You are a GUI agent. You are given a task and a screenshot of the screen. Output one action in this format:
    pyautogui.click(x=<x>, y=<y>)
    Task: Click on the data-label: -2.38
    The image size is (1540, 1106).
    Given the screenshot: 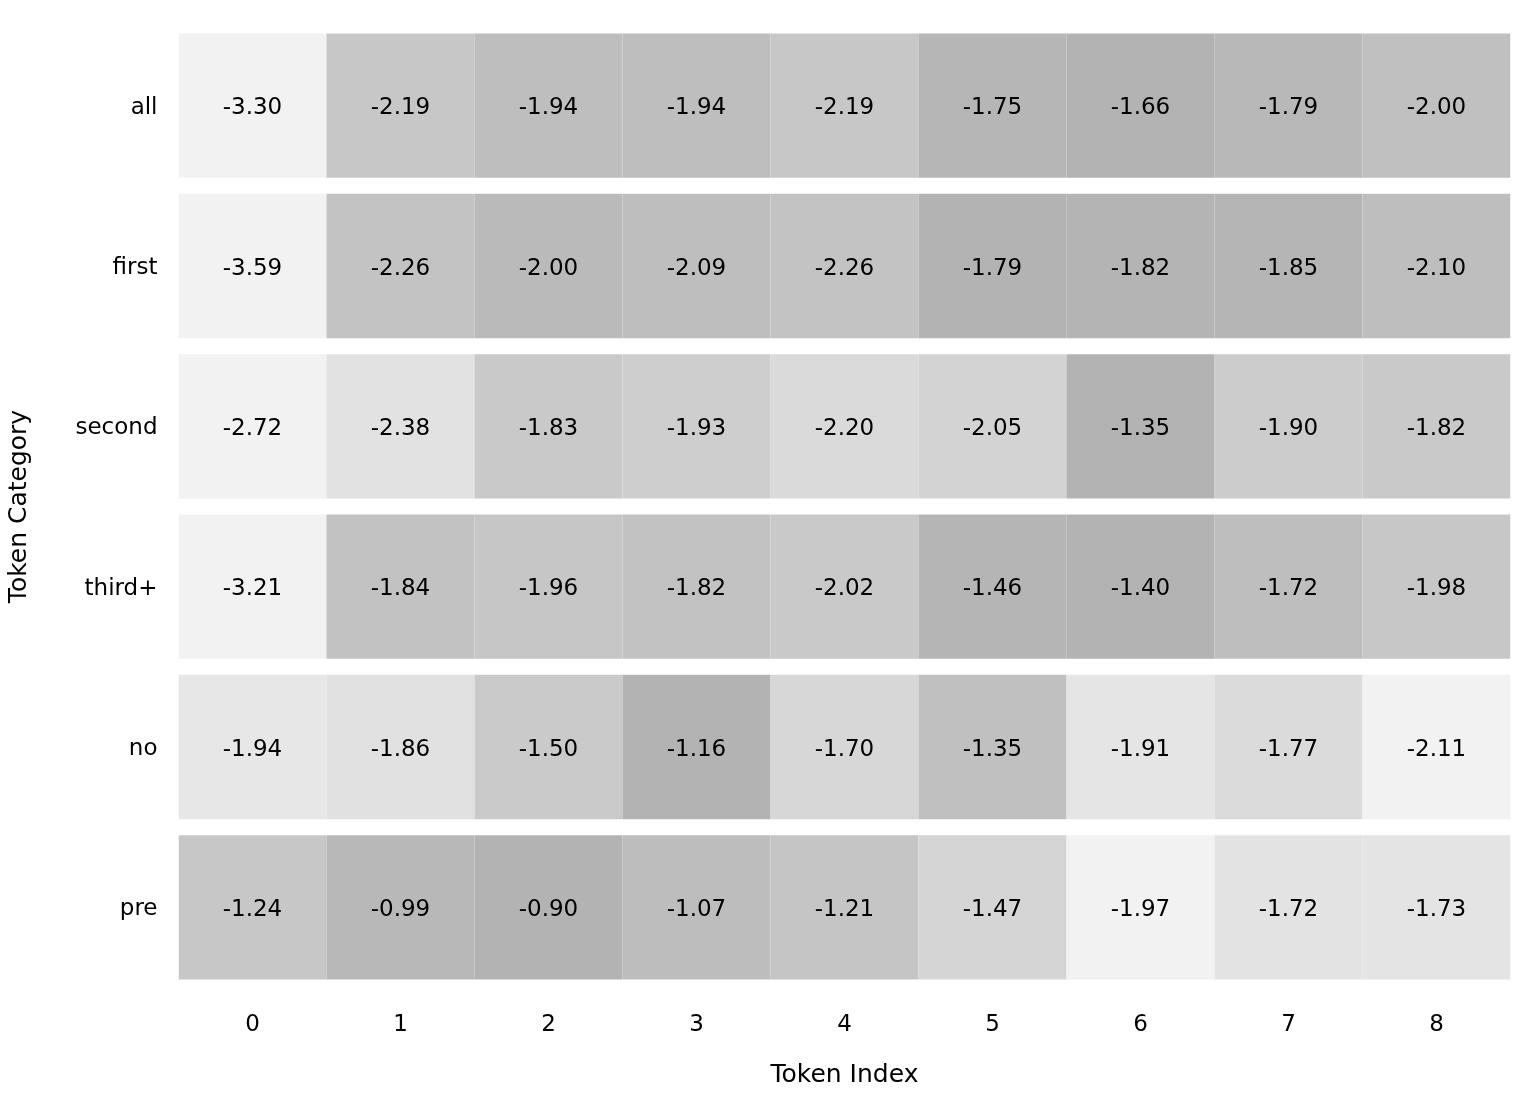 What is the action you would take?
    pyautogui.click(x=400, y=426)
    